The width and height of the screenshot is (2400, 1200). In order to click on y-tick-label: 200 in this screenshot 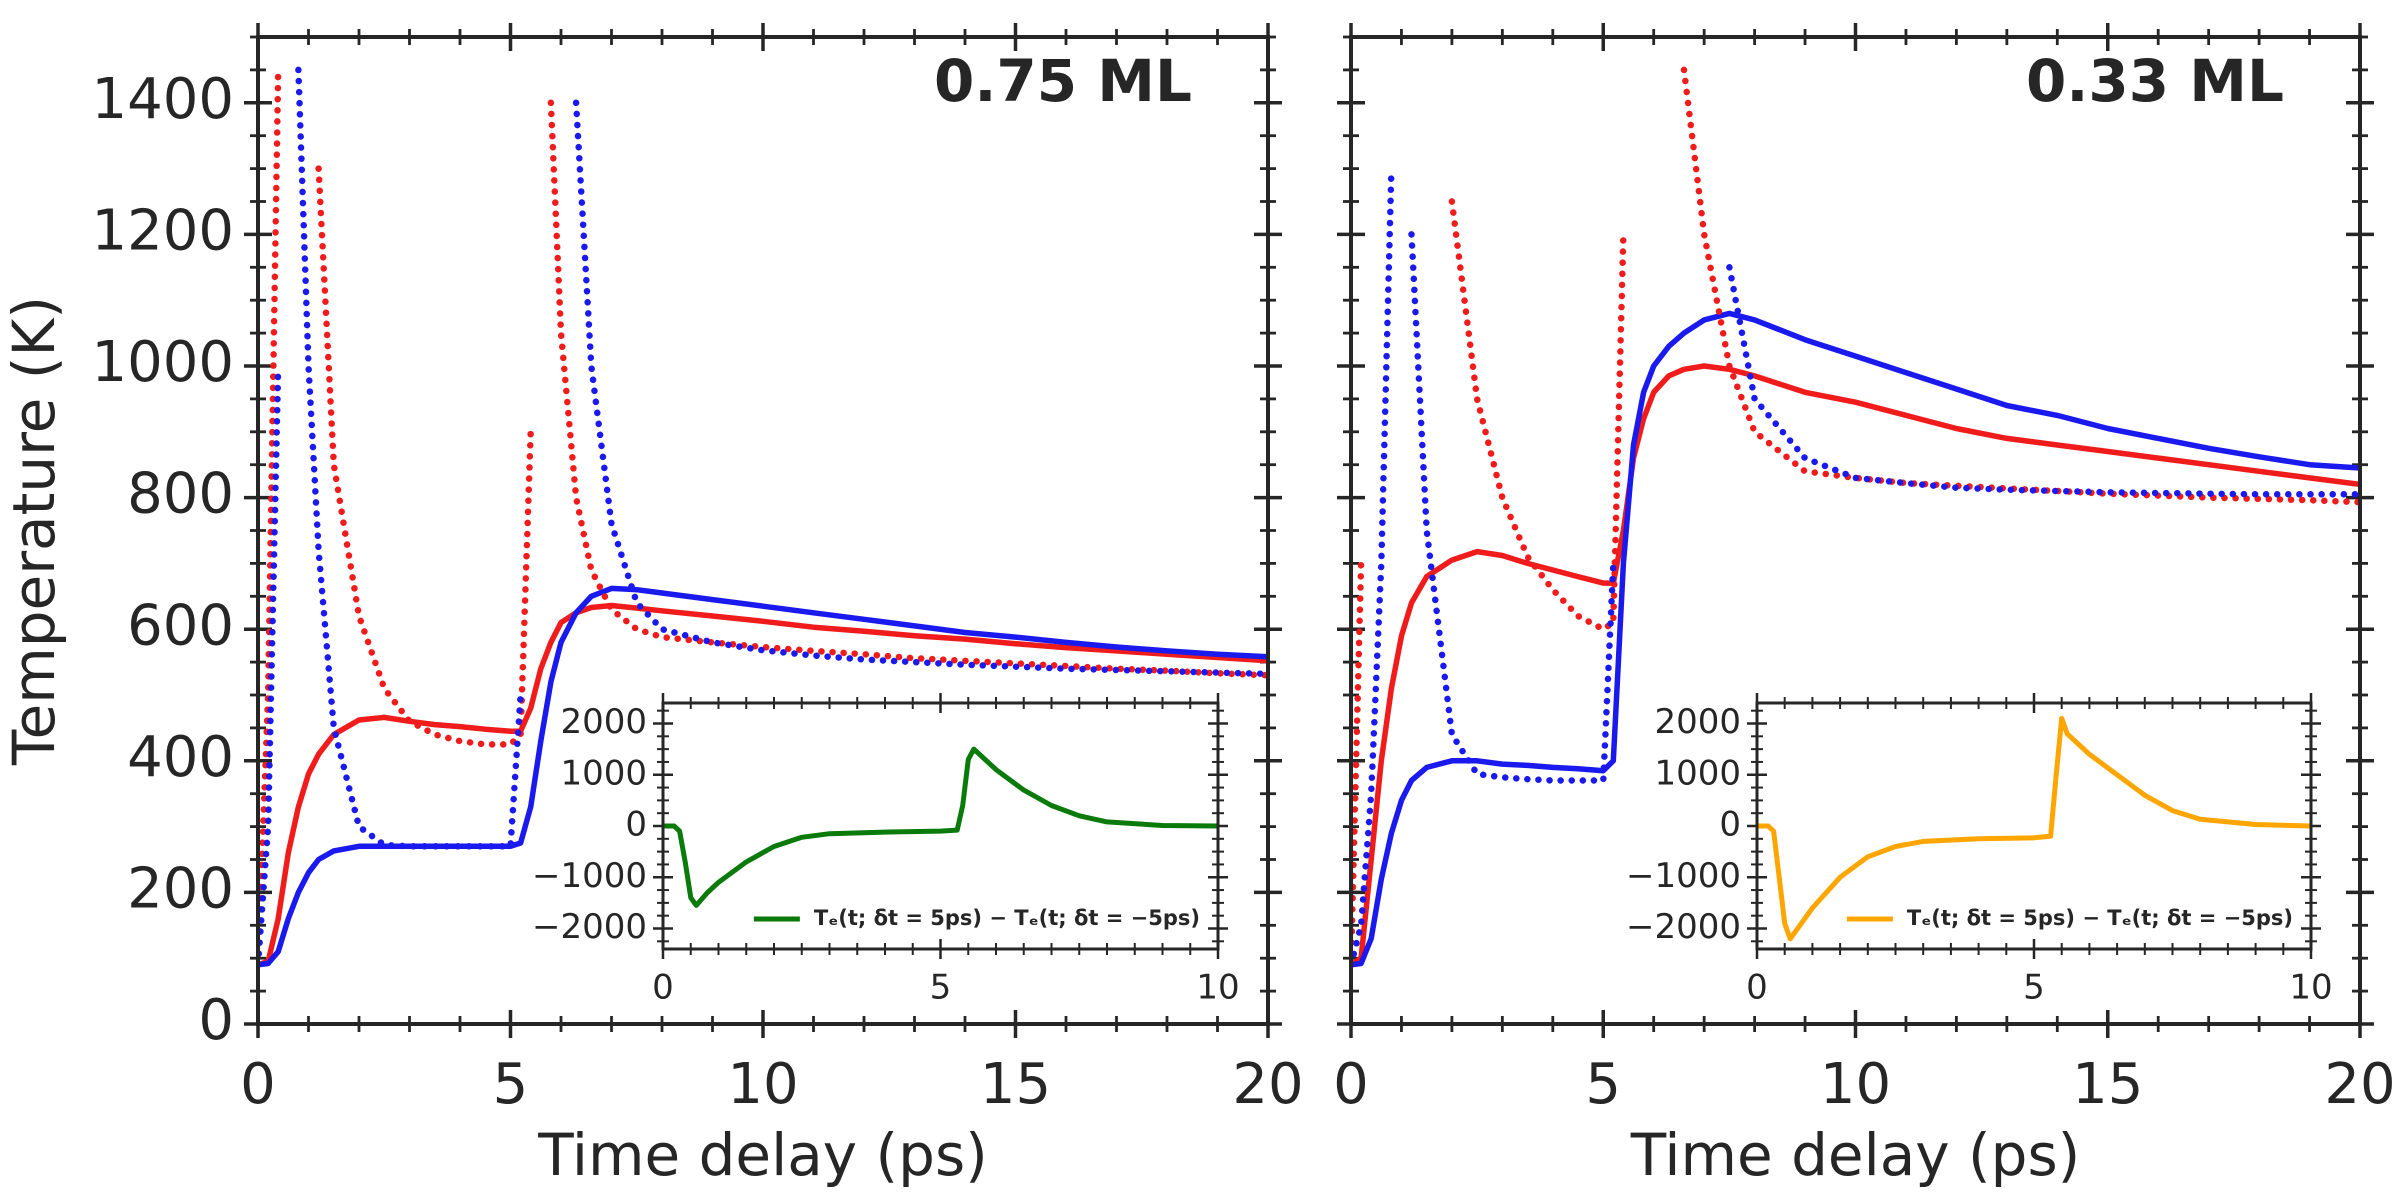, I will do `click(180, 889)`.